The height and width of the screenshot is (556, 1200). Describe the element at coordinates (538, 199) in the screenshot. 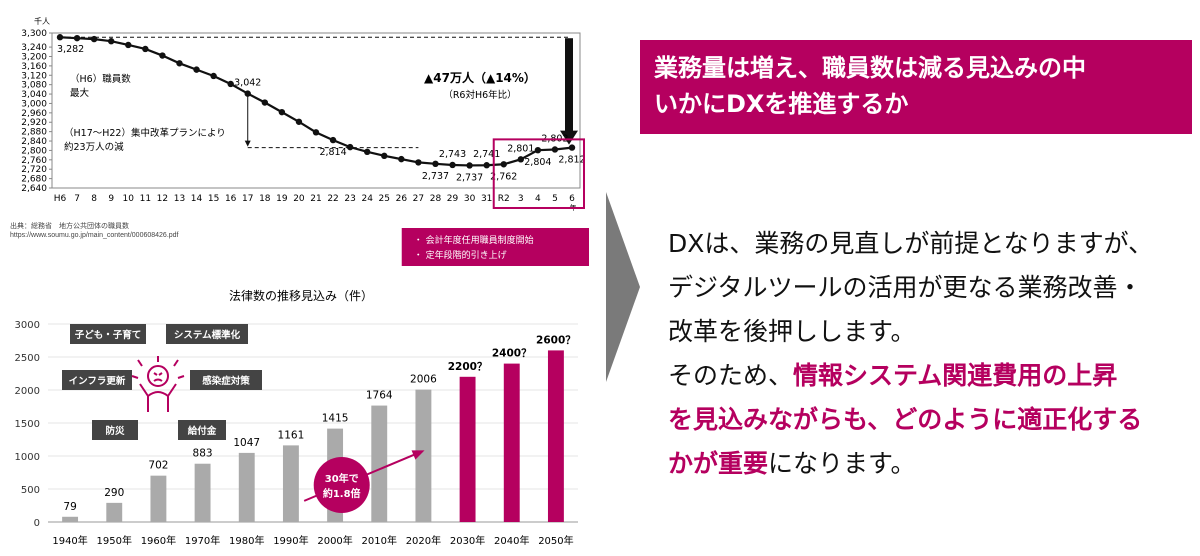

I see `x-tick-label: 4` at that location.